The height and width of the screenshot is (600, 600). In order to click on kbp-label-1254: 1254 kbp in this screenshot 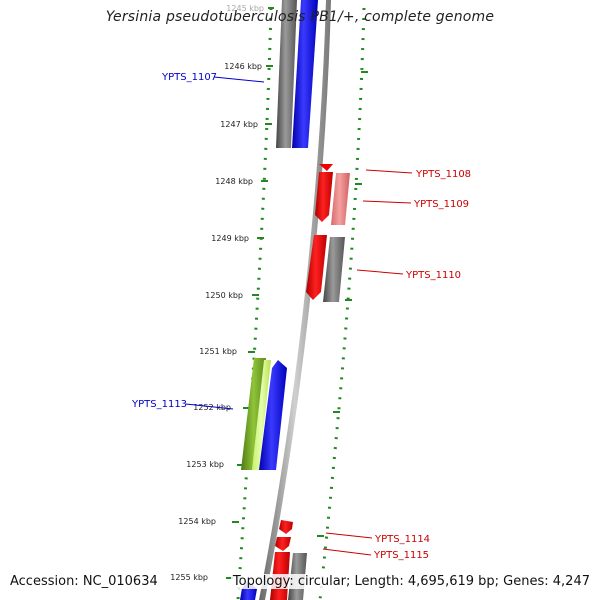, I will do `click(197, 521)`.